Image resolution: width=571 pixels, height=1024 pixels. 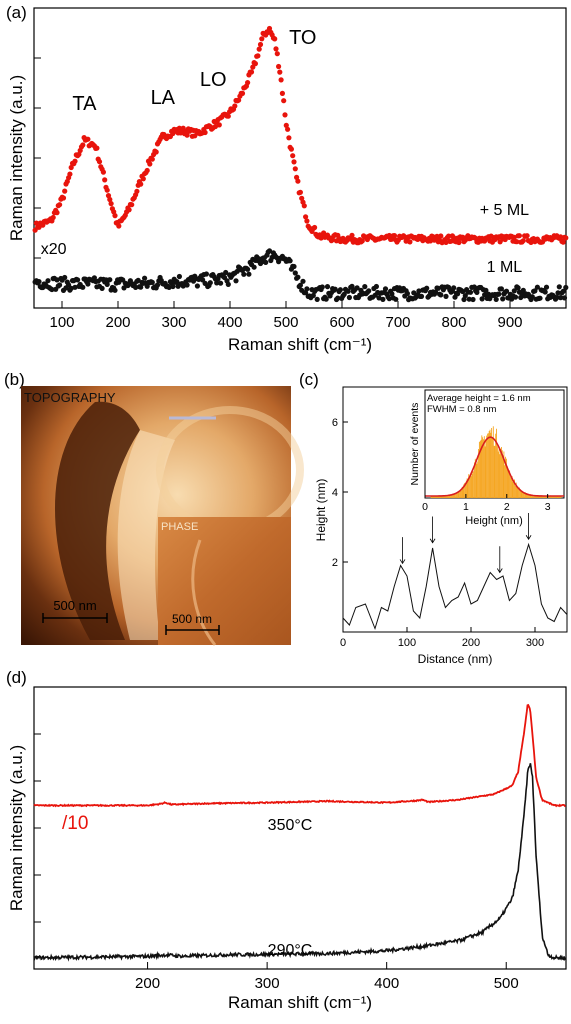 I want to click on x-tick-label-d: 500, so click(x=506, y=983).